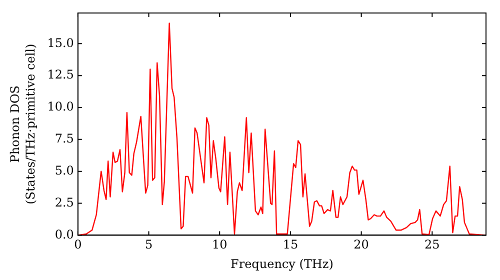 Image resolution: width=500 pixels, height=280 pixels. What do you see at coordinates (64, 139) in the screenshot?
I see `y-tick-label: 7.5` at bounding box center [64, 139].